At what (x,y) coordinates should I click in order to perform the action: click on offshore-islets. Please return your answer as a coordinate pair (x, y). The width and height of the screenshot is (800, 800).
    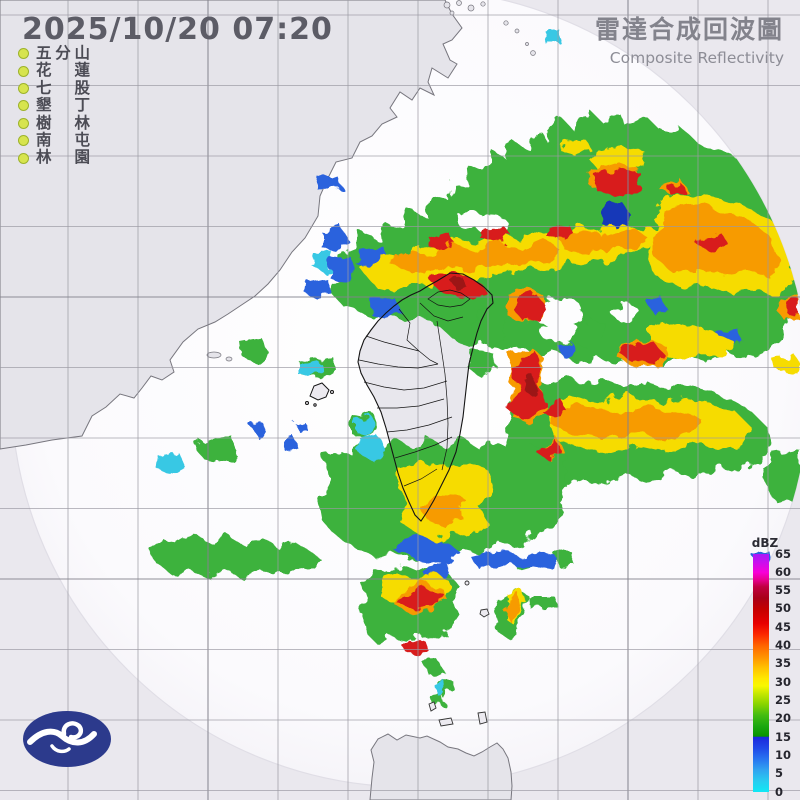
    Looking at the image, I should click on (459, 653).